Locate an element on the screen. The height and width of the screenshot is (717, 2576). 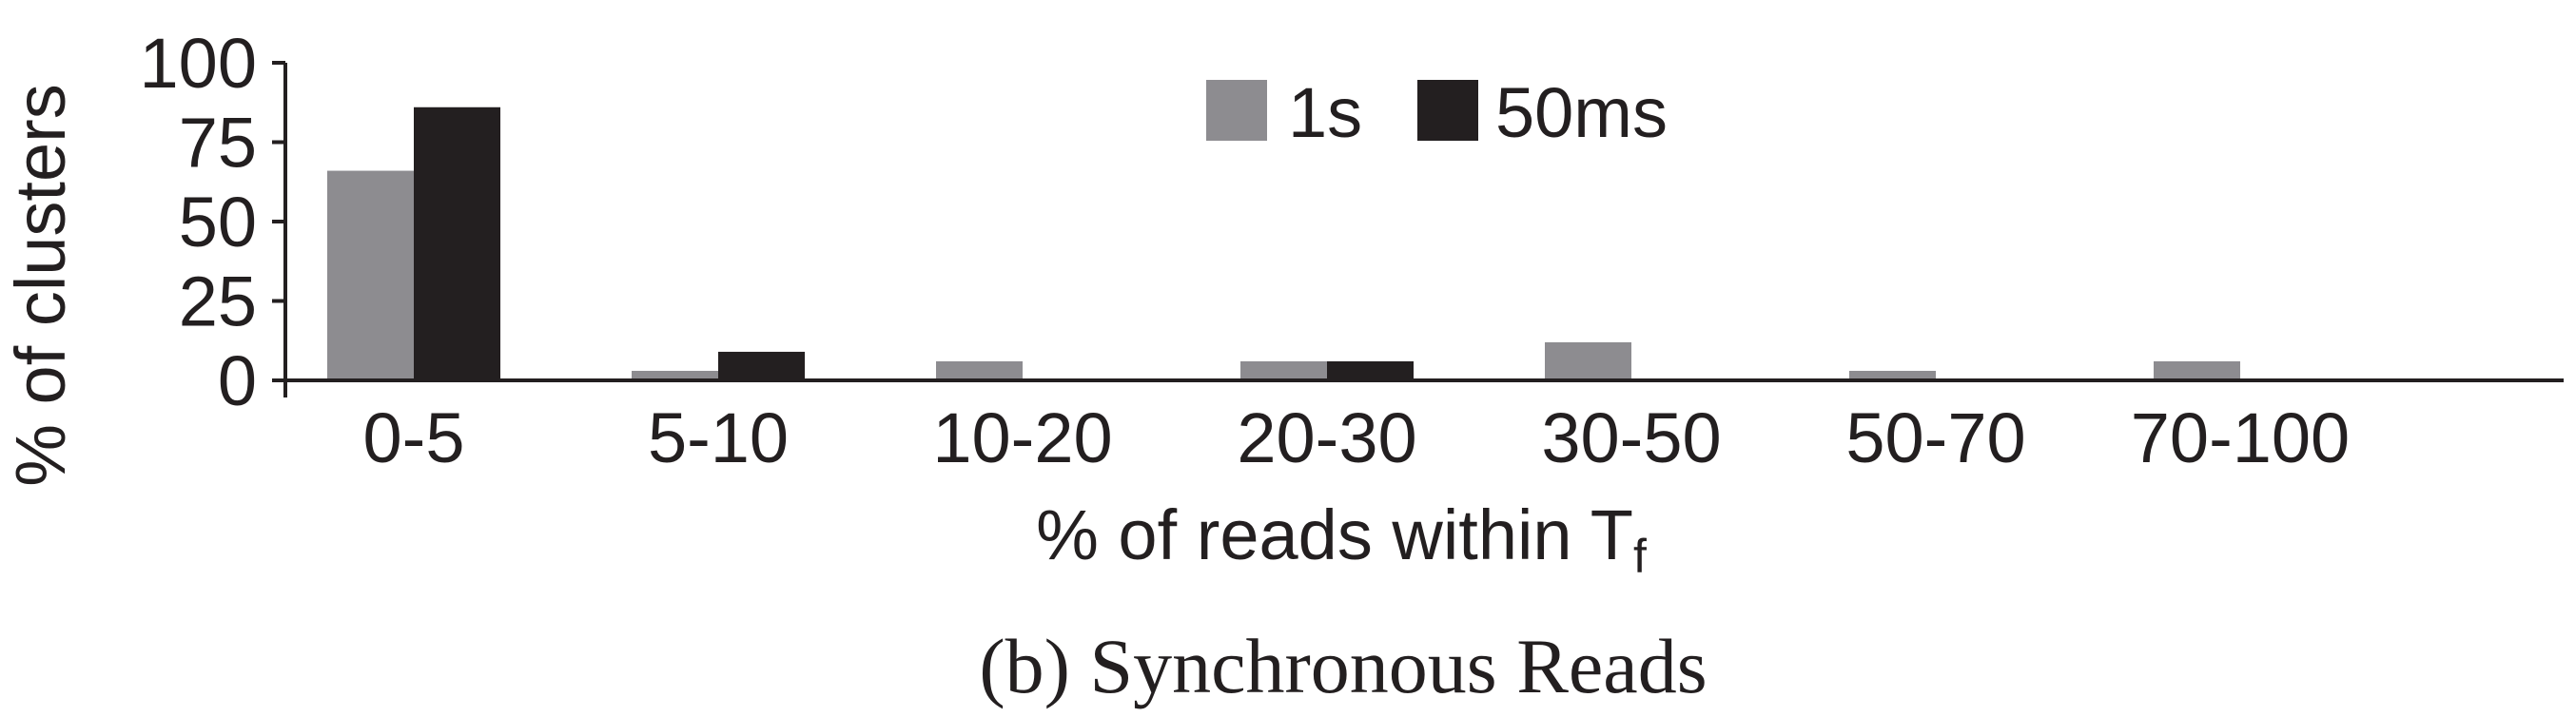
x-tick-label: 50-70 is located at coordinates (1935, 437).